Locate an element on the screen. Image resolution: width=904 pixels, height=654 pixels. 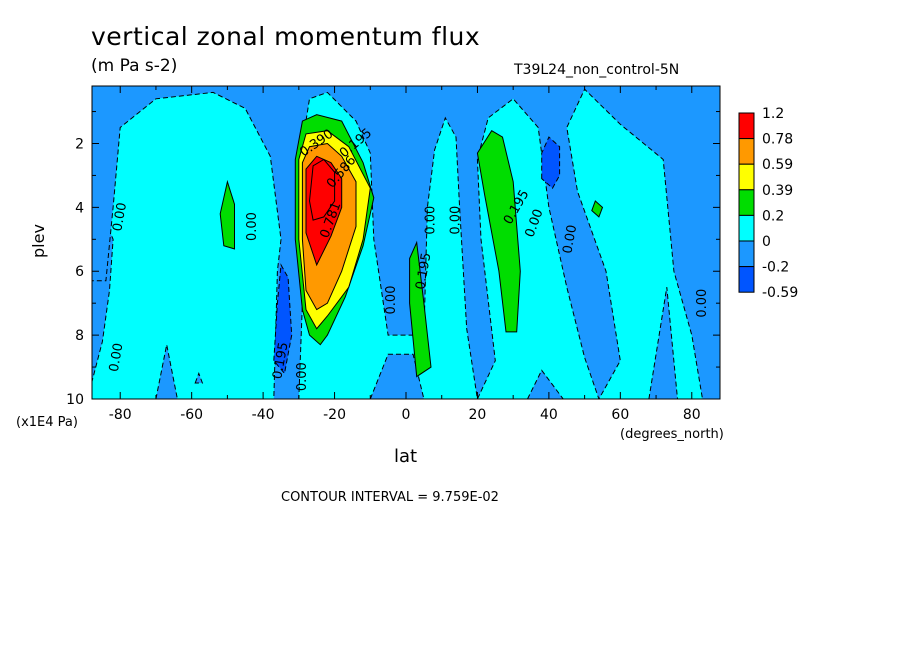
x-tick-label: -20 is located at coordinates (334, 415).